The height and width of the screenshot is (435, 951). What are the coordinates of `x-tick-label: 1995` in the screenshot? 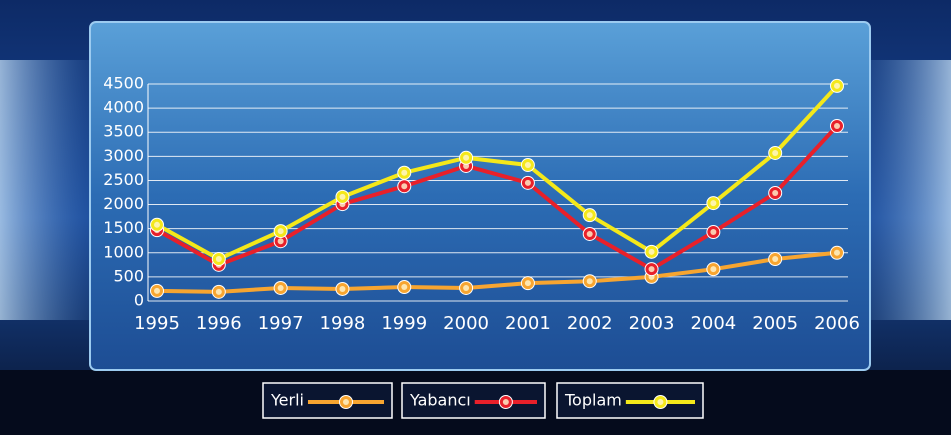 It's located at (157, 323).